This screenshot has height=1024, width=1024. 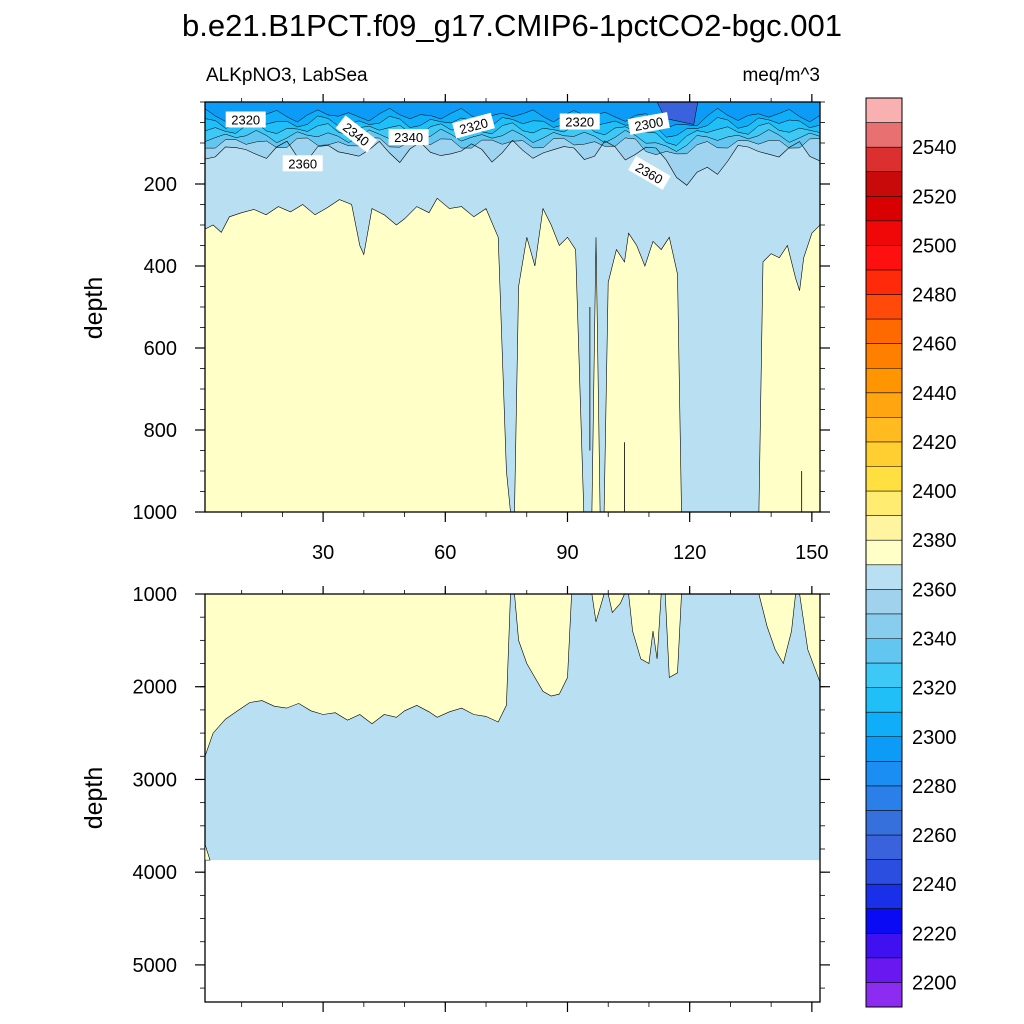 I want to click on colorbar-label: 2500, so click(x=934, y=246).